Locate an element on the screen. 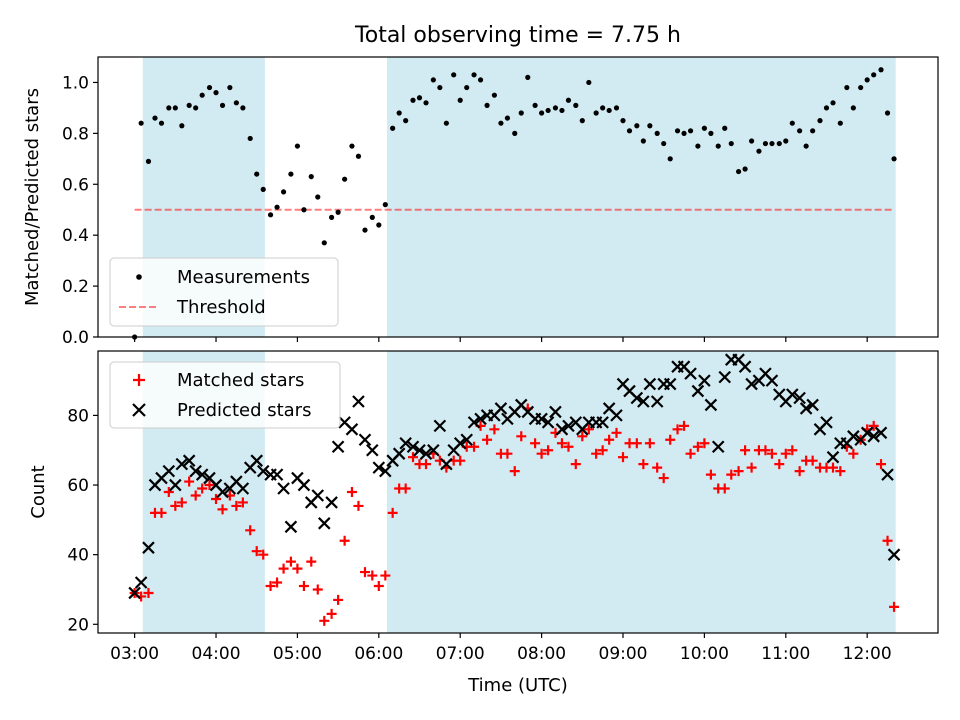  x-tick-label: 06:00 is located at coordinates (378, 654).